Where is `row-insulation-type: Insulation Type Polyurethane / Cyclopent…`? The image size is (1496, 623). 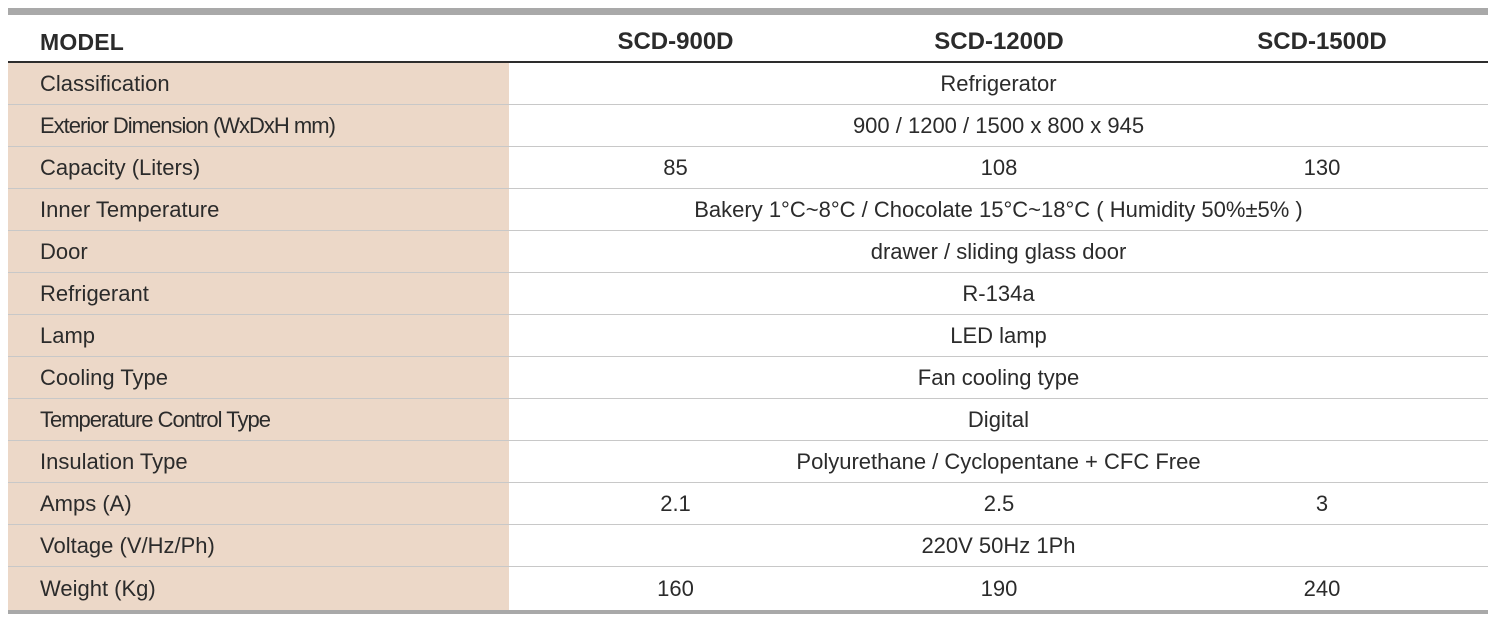 row-insulation-type: Insulation Type Polyurethane / Cyclopent… is located at coordinates (748, 462).